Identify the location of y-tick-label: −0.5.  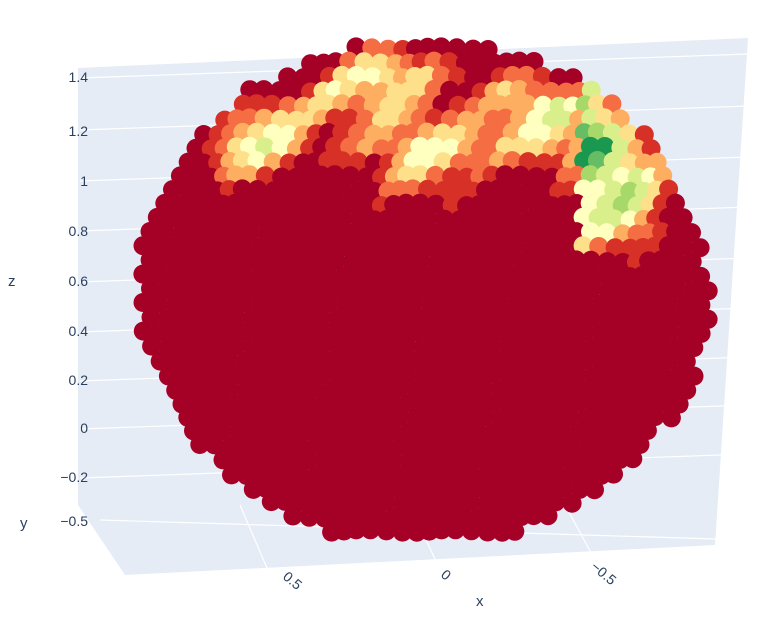
(74, 521).